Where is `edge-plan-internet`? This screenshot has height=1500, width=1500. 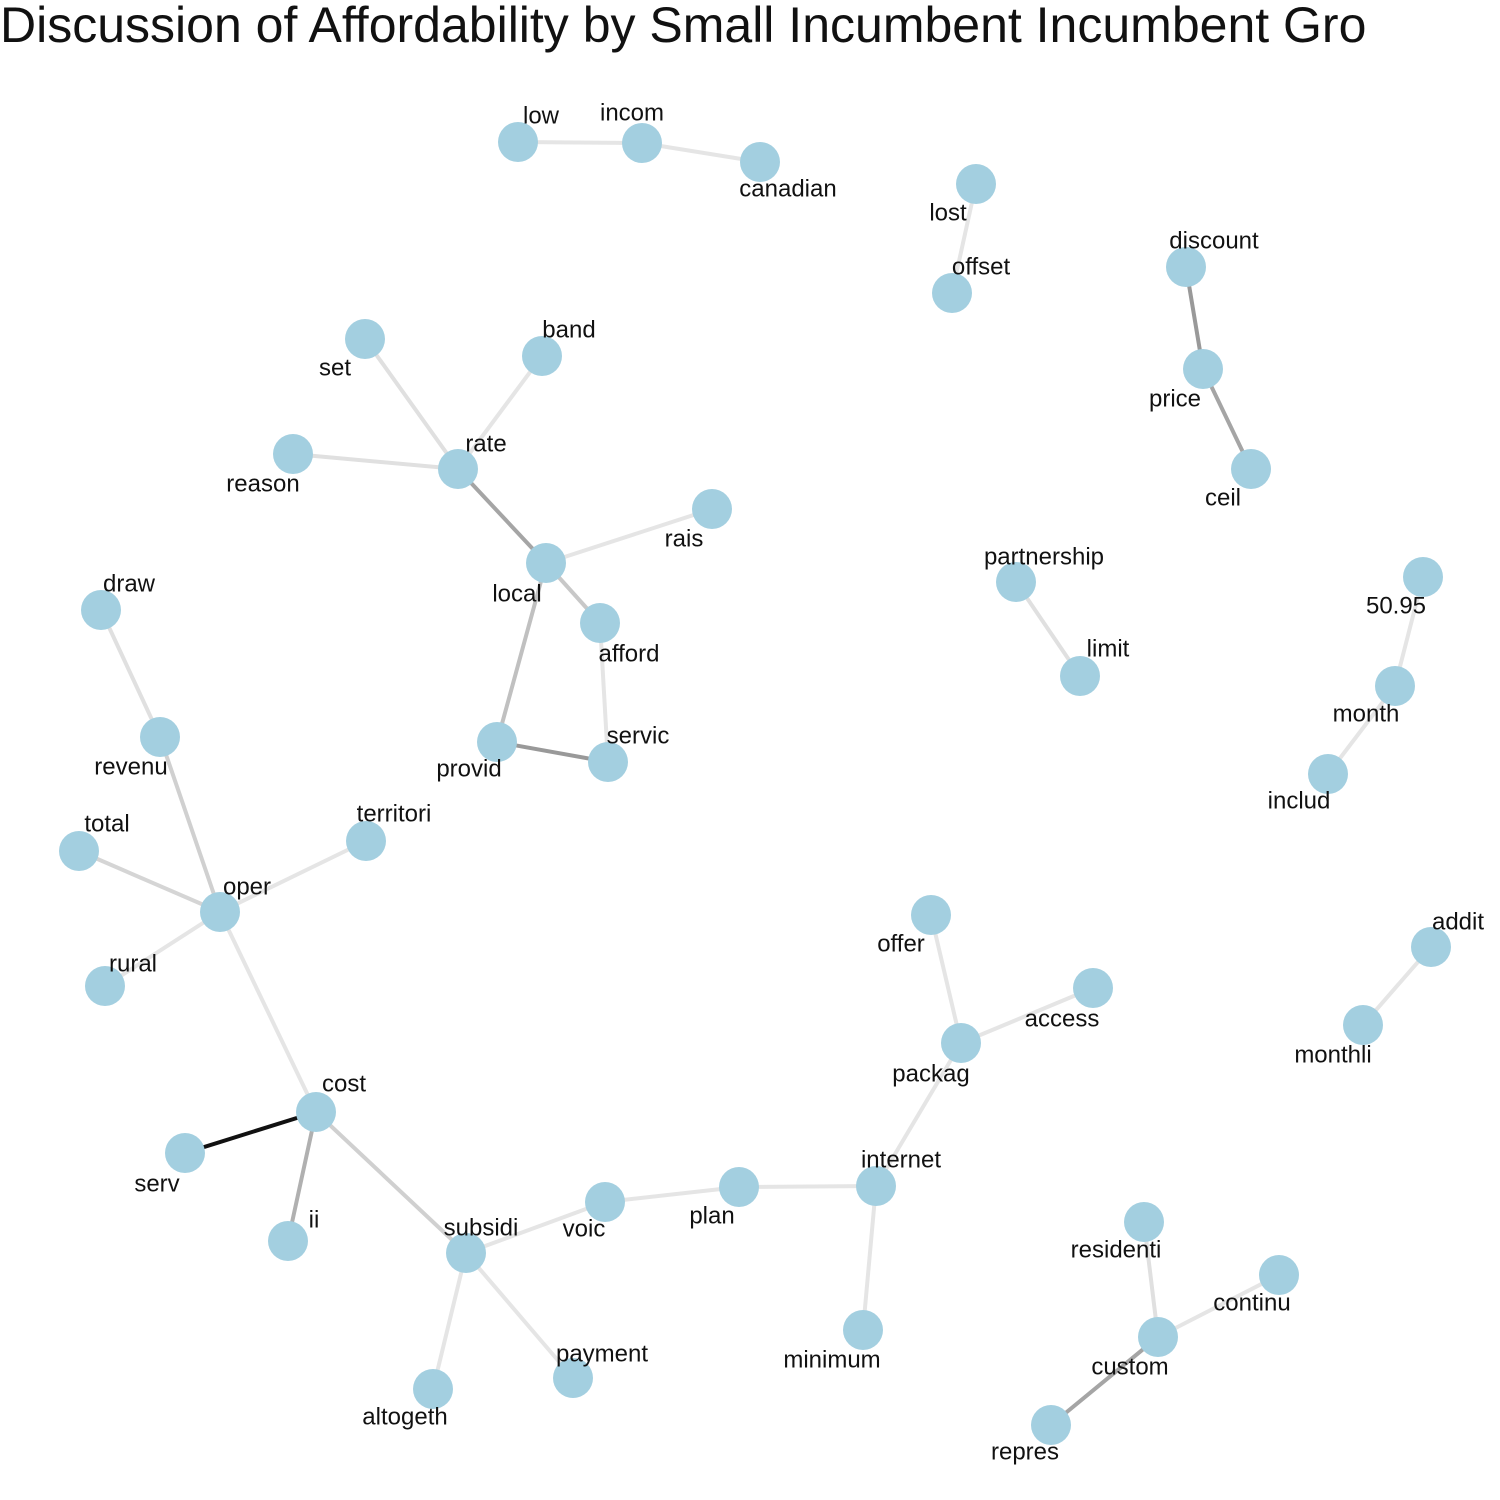 edge-plan-internet is located at coordinates (807, 1186).